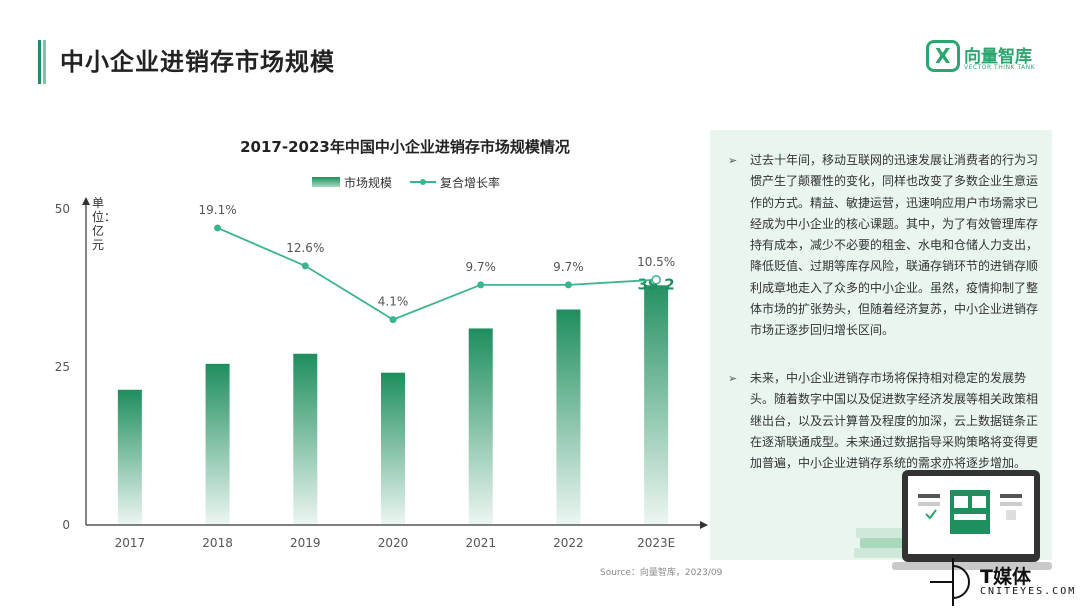 The width and height of the screenshot is (1080, 608). Describe the element at coordinates (305, 248) in the screenshot. I see `growth-data-label: 12.6%` at that location.